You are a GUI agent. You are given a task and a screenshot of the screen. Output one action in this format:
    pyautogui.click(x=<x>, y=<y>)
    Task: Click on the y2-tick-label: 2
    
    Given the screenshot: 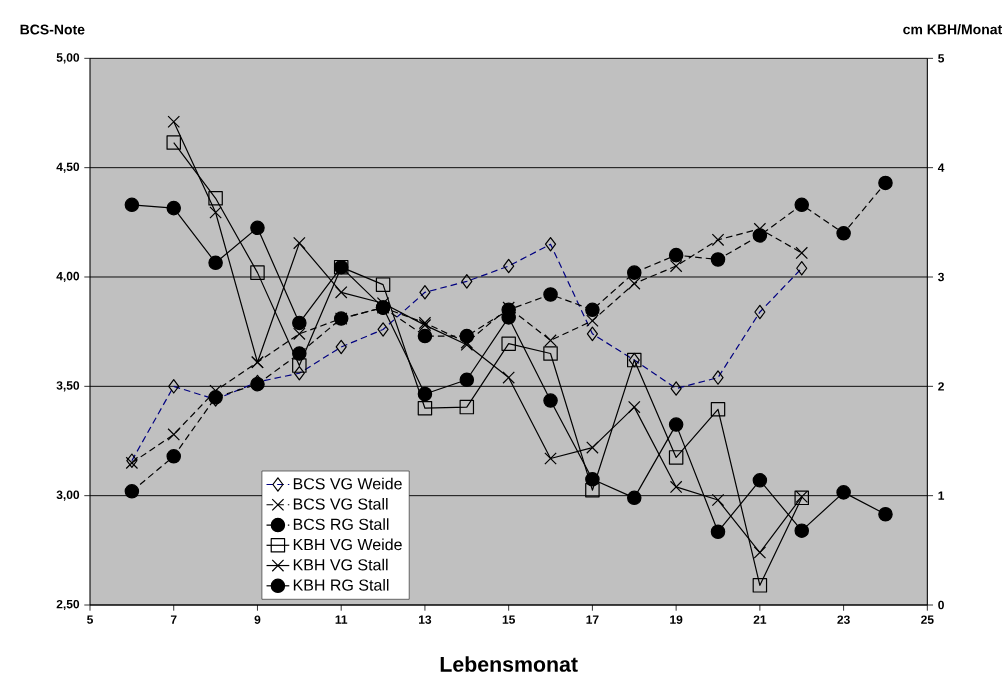 What is the action you would take?
    pyautogui.click(x=941, y=386)
    